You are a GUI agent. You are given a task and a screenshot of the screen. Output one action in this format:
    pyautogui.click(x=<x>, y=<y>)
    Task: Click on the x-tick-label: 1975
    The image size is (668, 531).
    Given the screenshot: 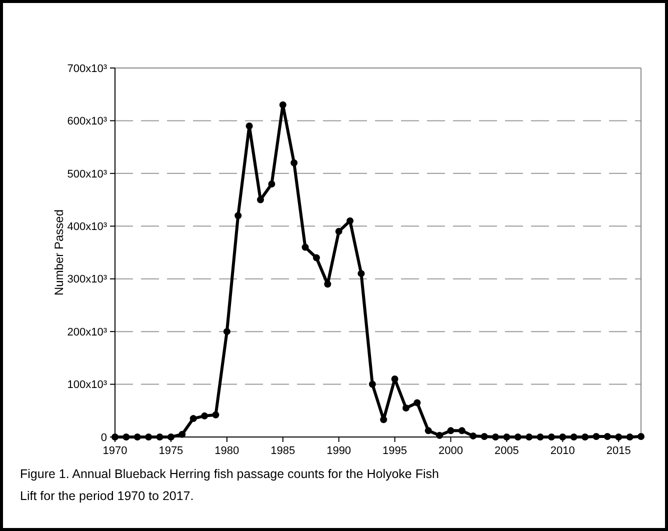 What is the action you would take?
    pyautogui.click(x=171, y=451)
    